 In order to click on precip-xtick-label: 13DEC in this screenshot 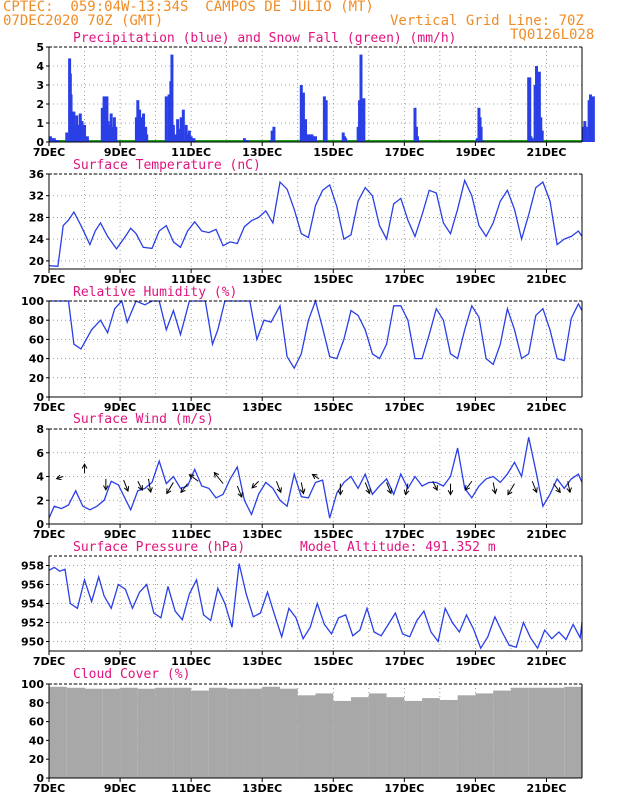, I will do `click(262, 152)`.